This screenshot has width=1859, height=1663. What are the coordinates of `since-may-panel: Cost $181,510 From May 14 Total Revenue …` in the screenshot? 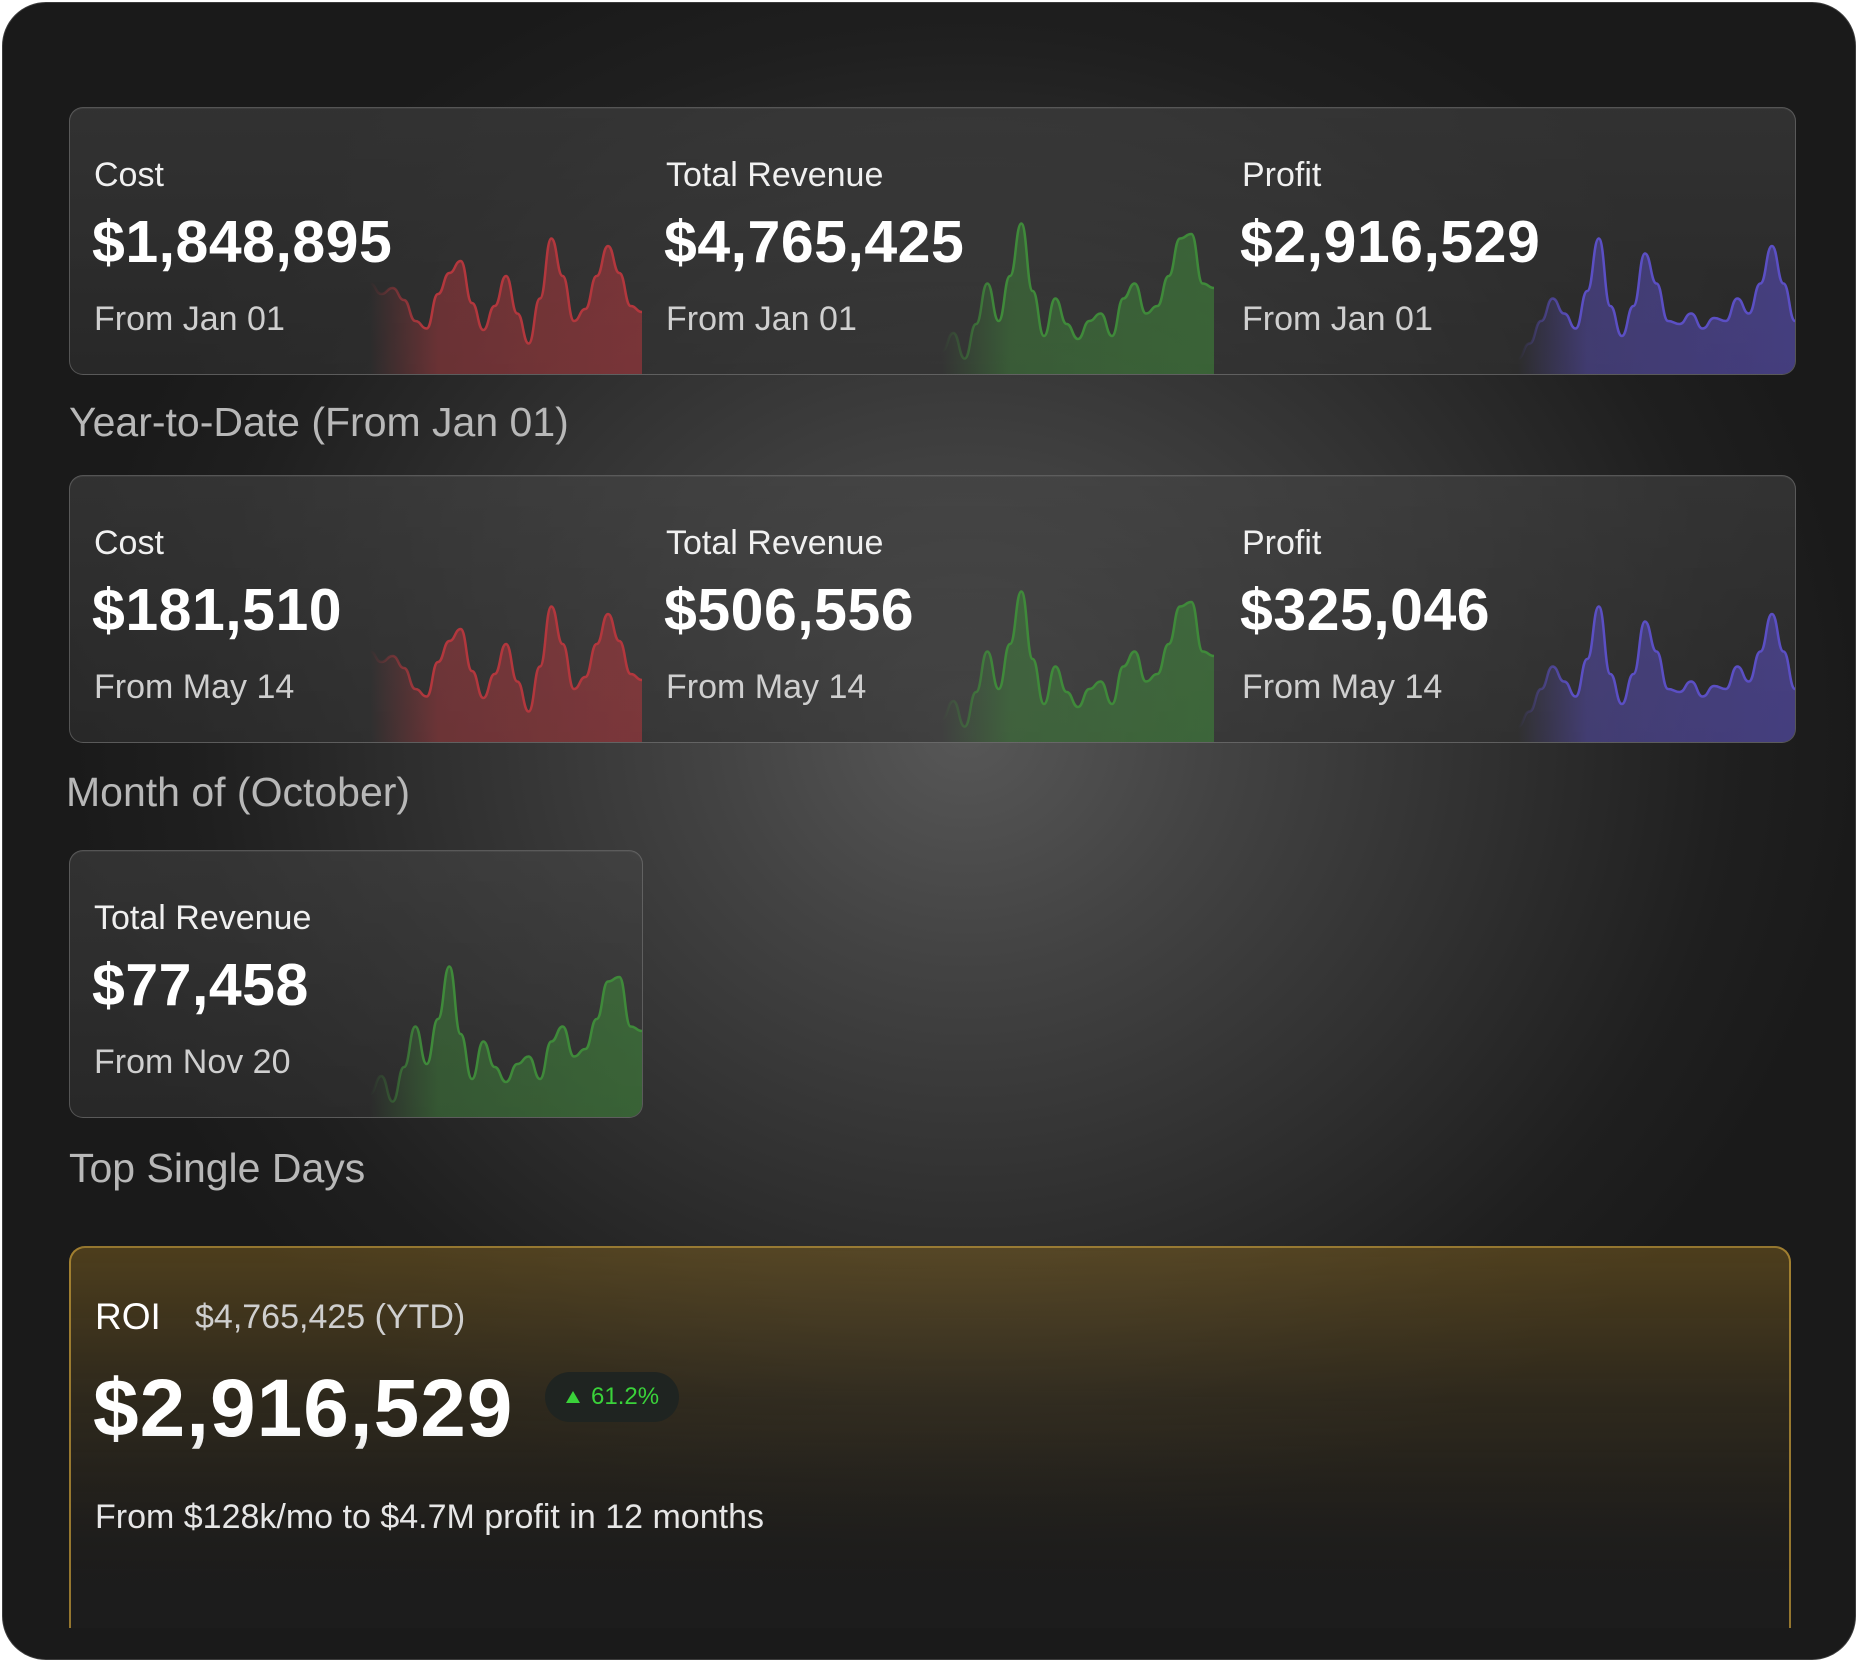 It's located at (932, 609).